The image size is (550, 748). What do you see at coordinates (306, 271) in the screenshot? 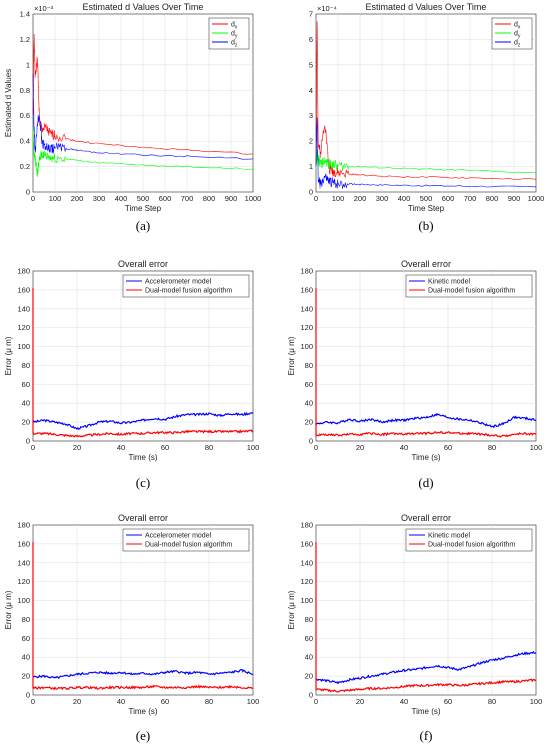
I see `y-tick-label: 180` at bounding box center [306, 271].